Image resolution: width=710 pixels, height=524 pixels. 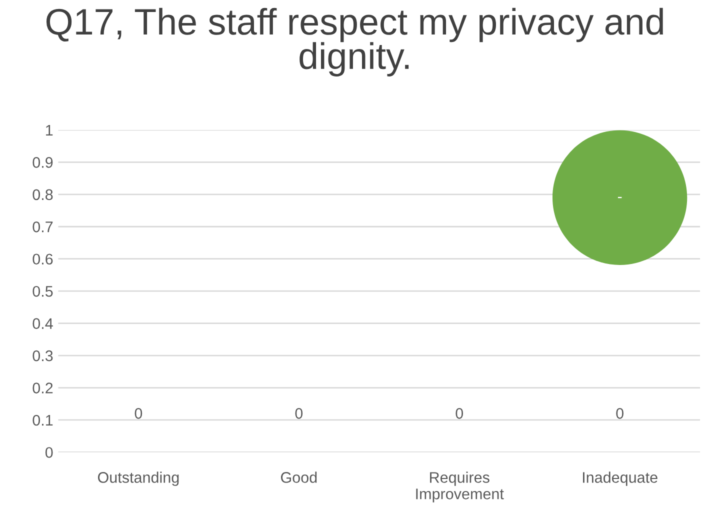 What do you see at coordinates (42, 291) in the screenshot?
I see `y-tick-label: 0.5` at bounding box center [42, 291].